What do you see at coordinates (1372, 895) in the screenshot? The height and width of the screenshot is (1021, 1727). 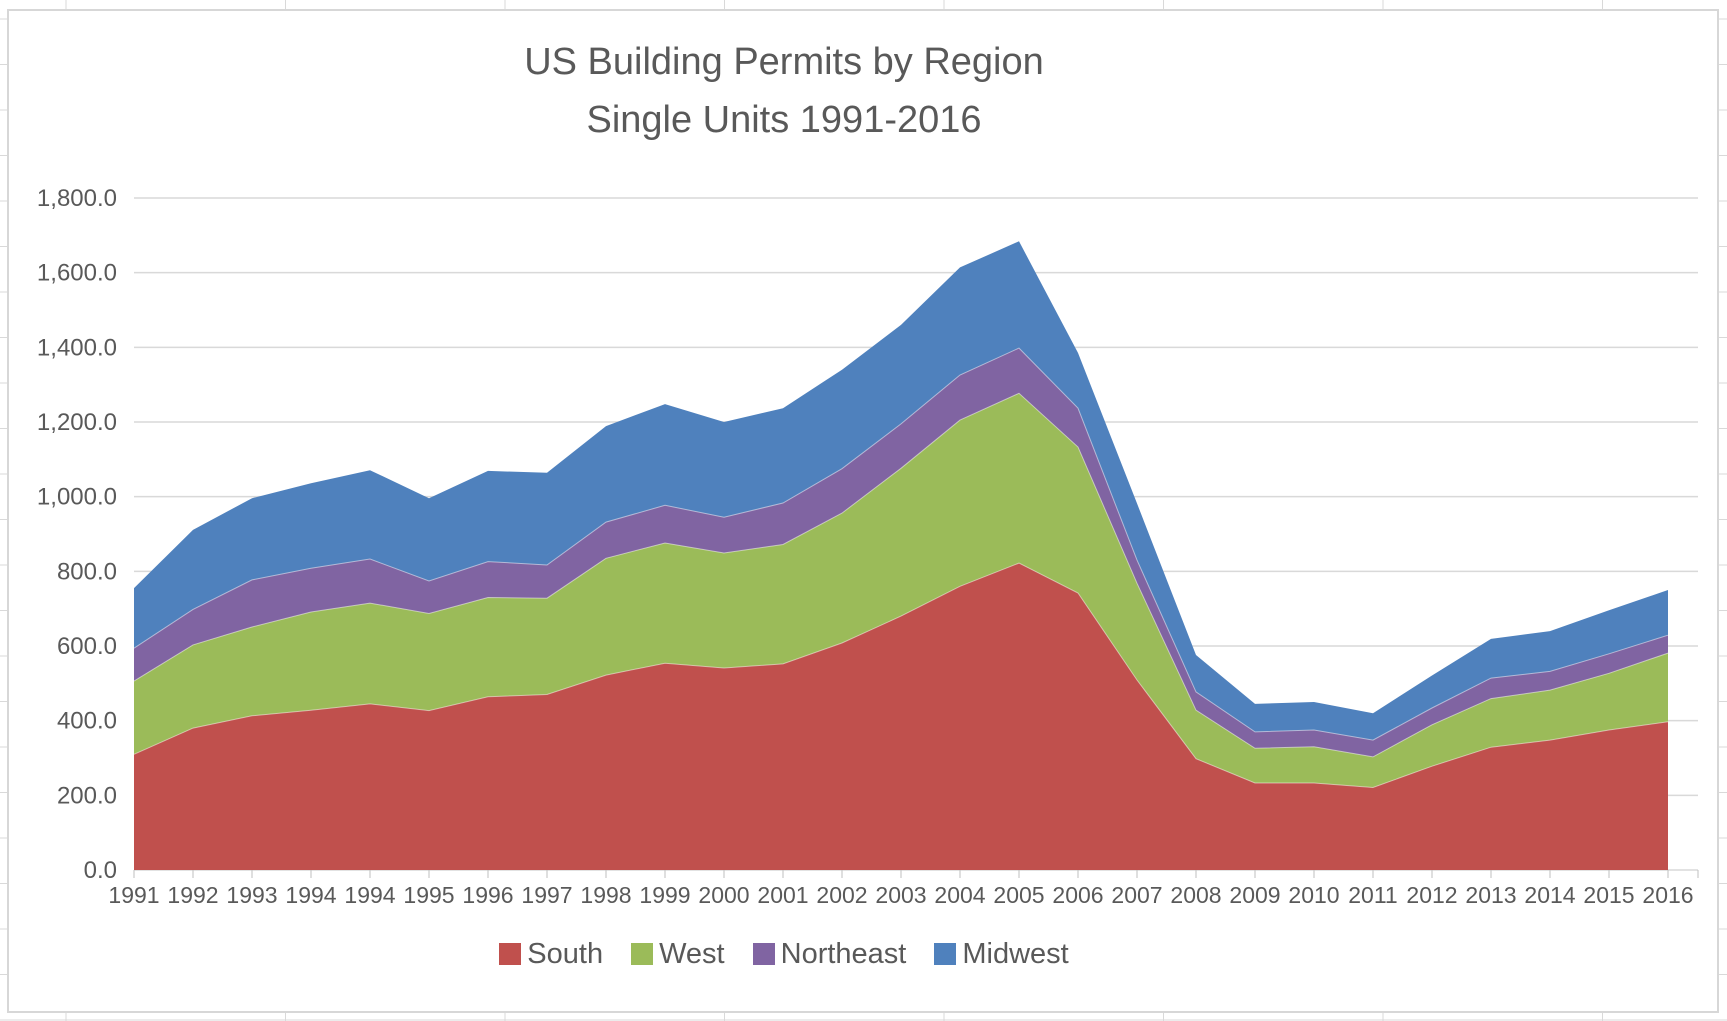 I see `x-axis-tick-label: 2011` at bounding box center [1372, 895].